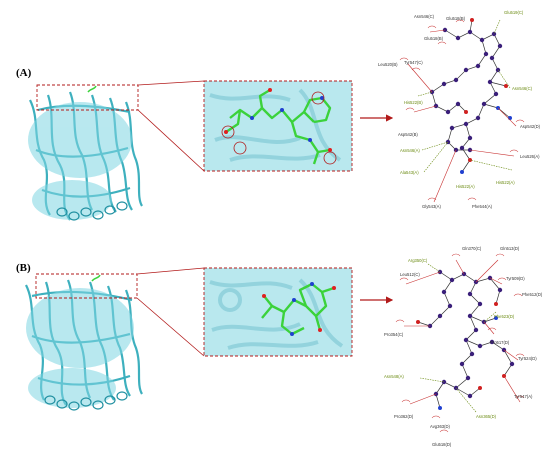 This screenshot has width=550, height=451. What do you see at coordinates (431, 206) in the screenshot?
I see `residue-label: Gly543(A)` at bounding box center [431, 206].